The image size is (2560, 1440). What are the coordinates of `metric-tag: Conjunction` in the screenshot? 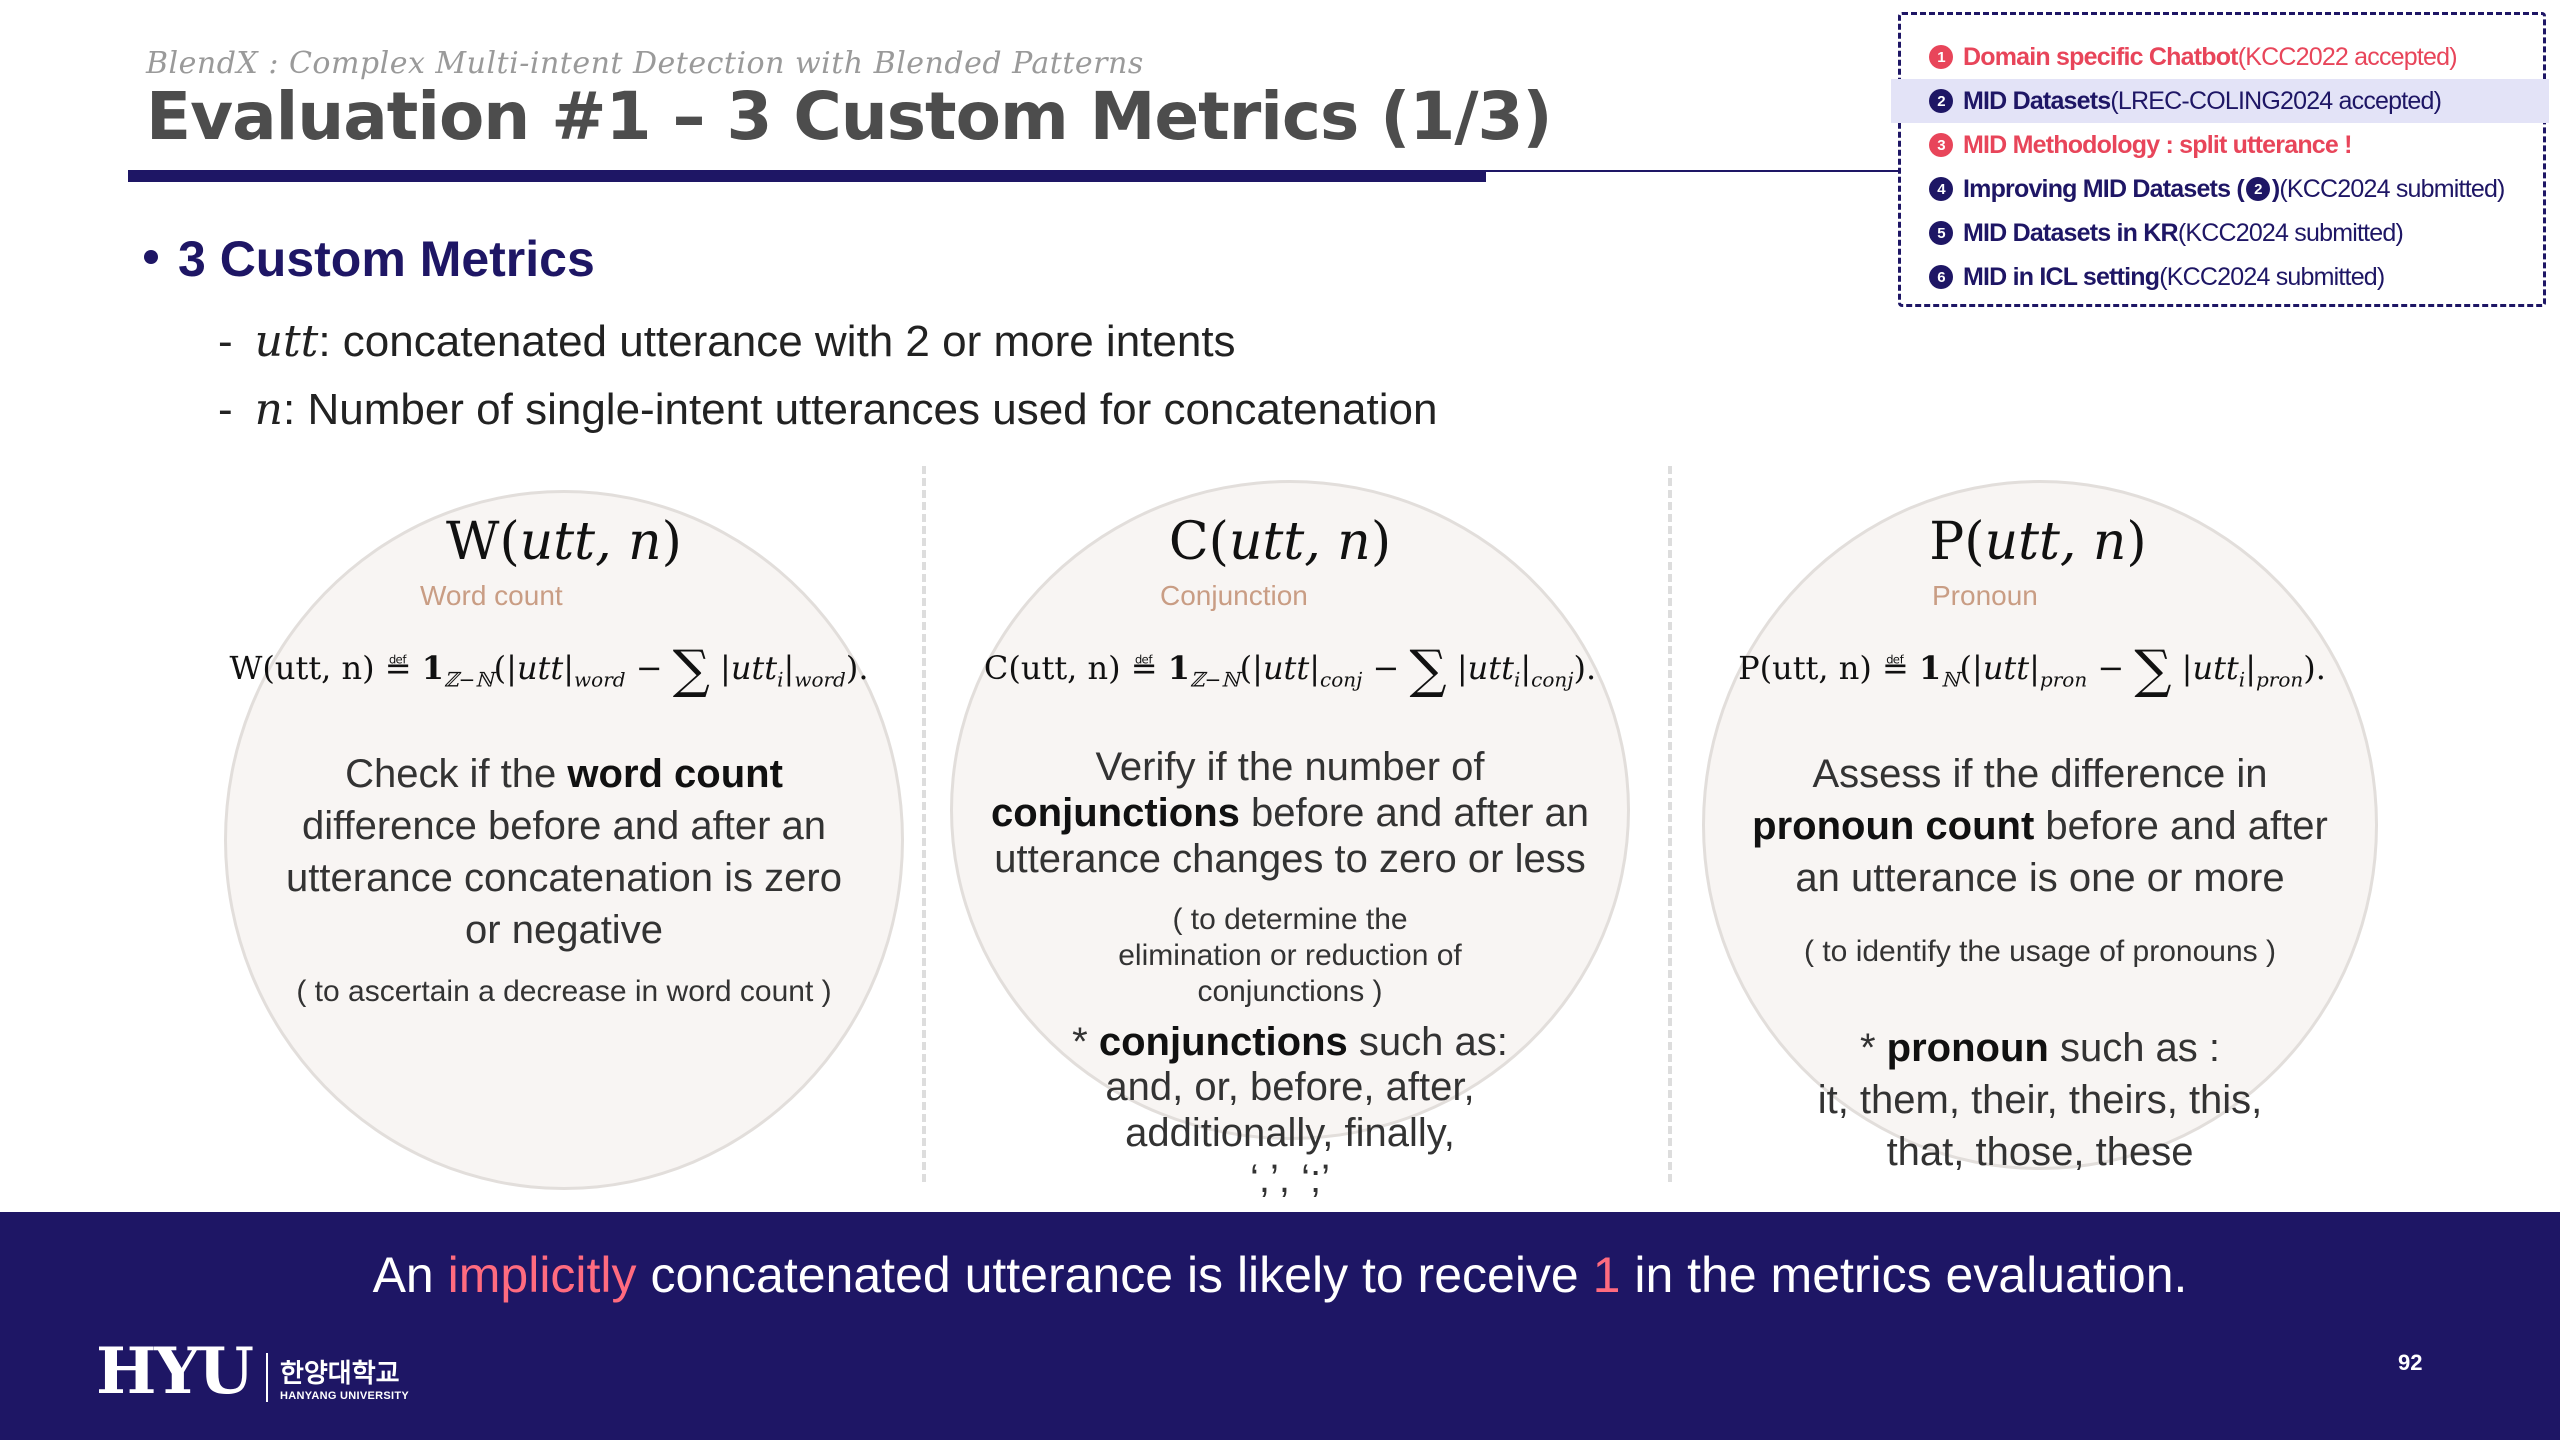 It's located at (1234, 595).